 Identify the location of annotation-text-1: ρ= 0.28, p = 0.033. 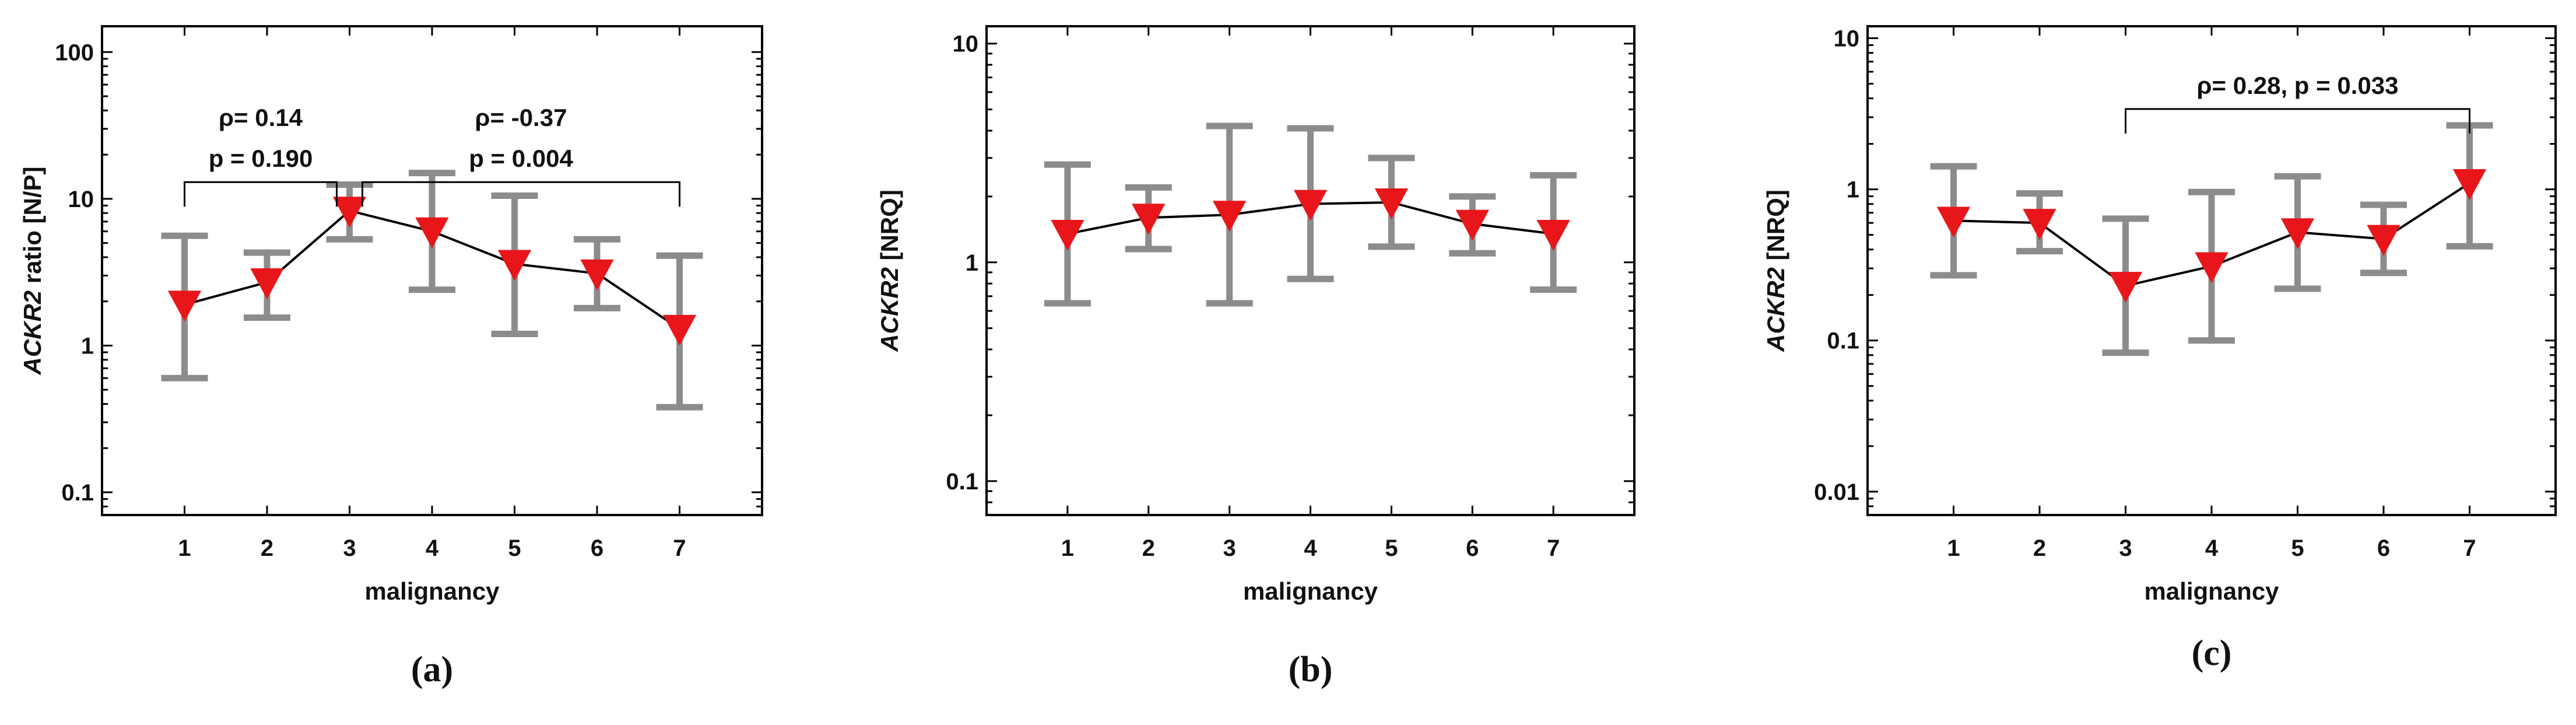
(2298, 85).